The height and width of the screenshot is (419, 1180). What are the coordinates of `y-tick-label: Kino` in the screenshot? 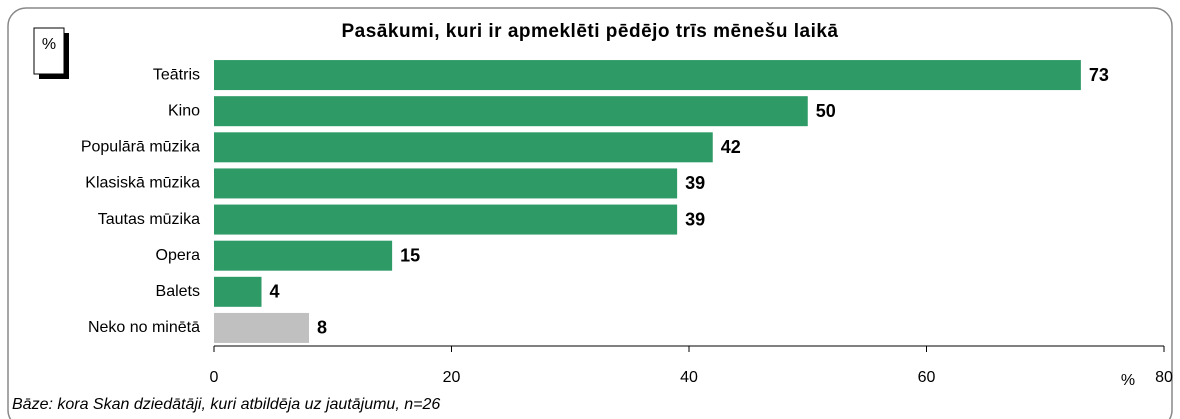 It's located at (184, 110).